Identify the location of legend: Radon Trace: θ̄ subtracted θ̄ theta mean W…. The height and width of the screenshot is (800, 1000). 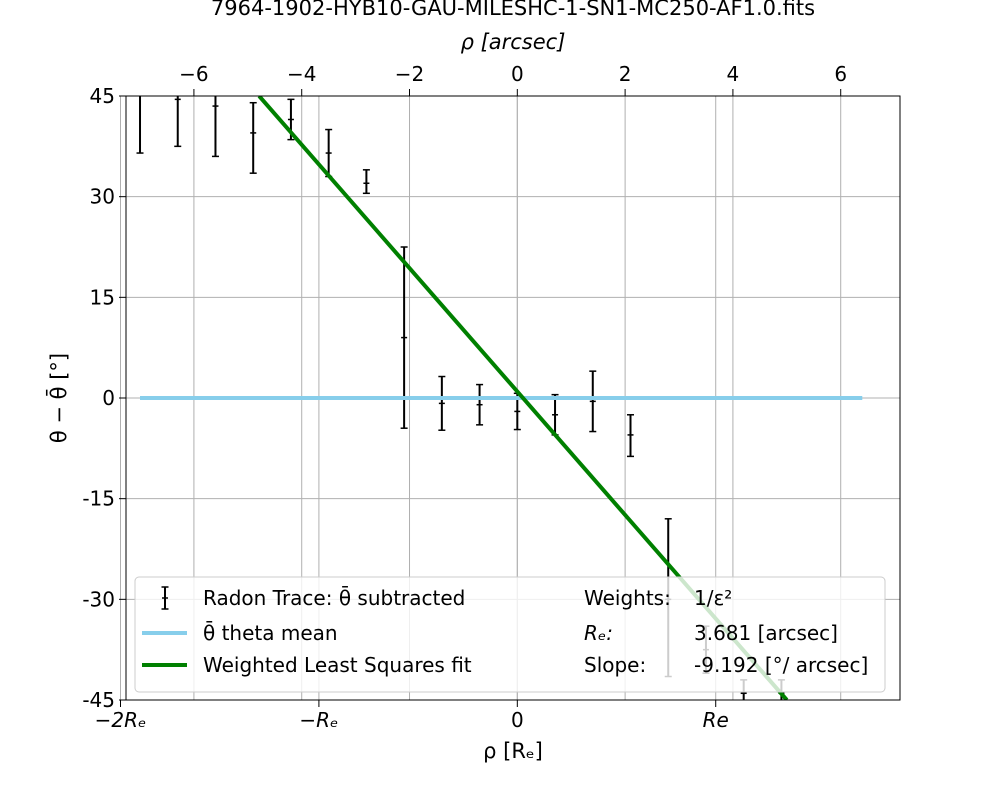
(510, 634).